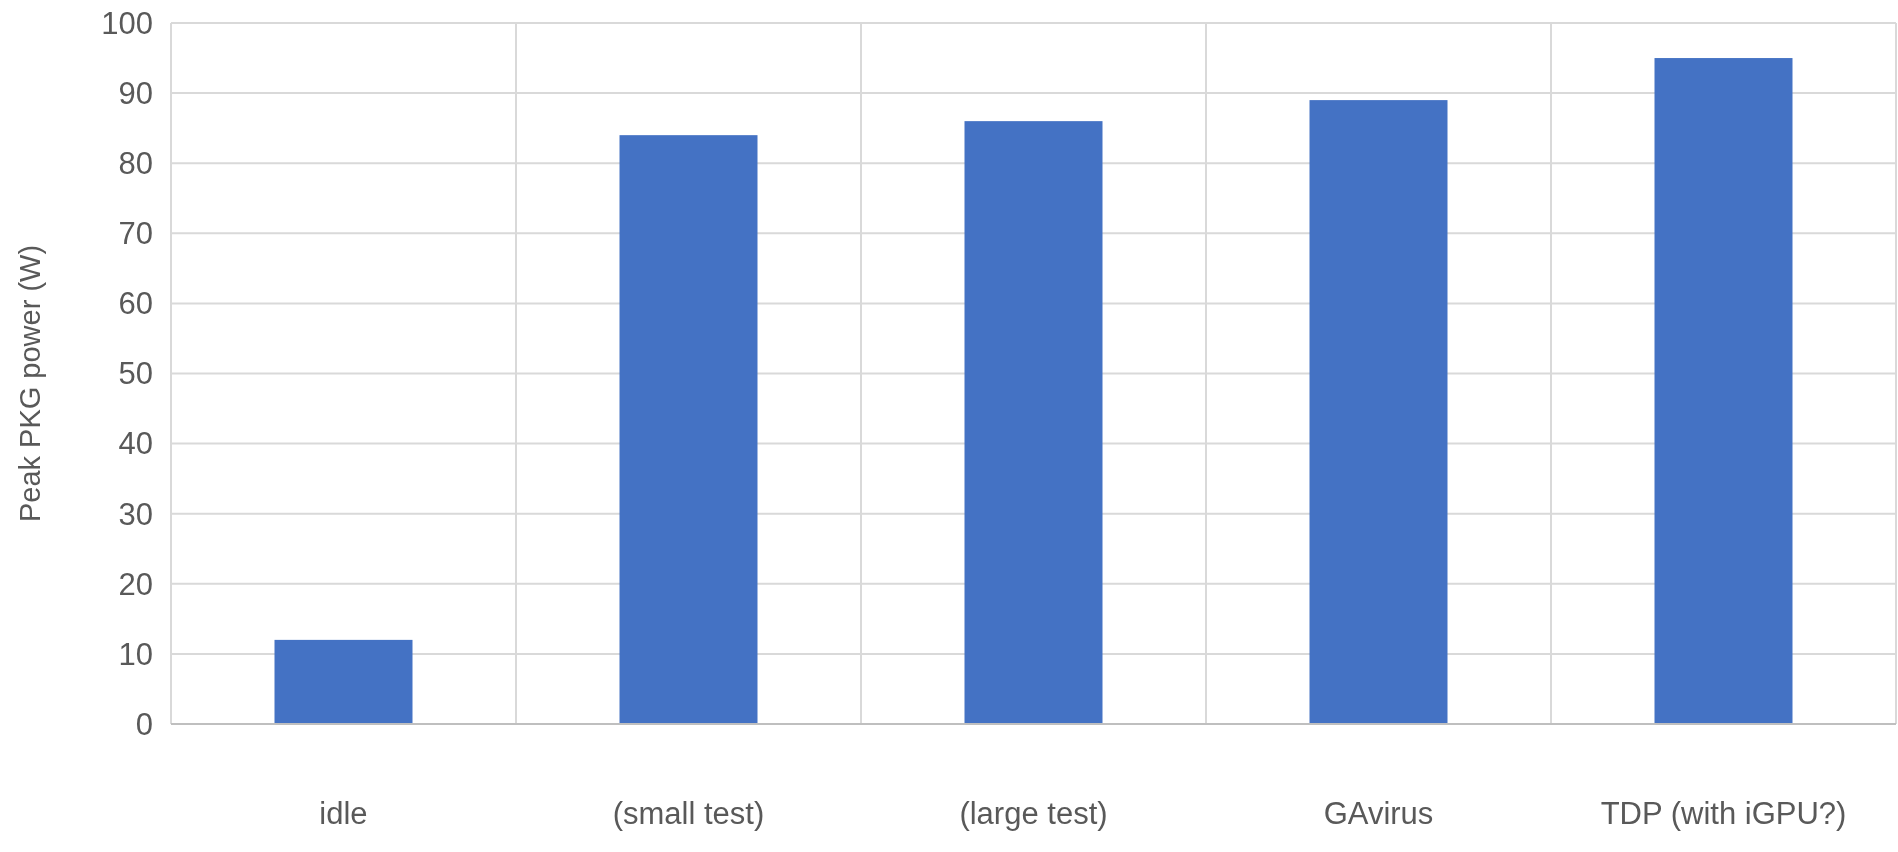 This screenshot has width=1898, height=852. I want to click on y-tick-label: 50, so click(135, 374).